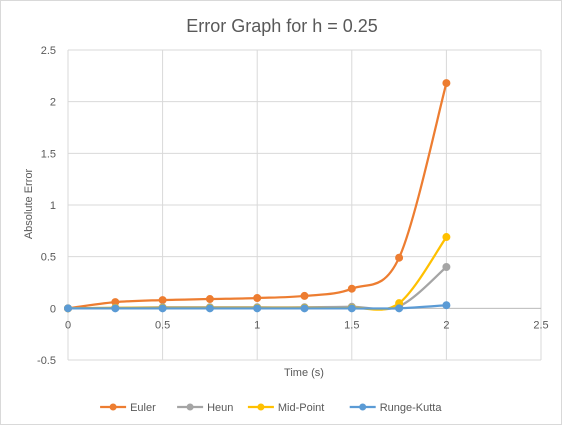 This screenshot has width=562, height=431. I want to click on x-tick-label: 0.5, so click(162, 325).